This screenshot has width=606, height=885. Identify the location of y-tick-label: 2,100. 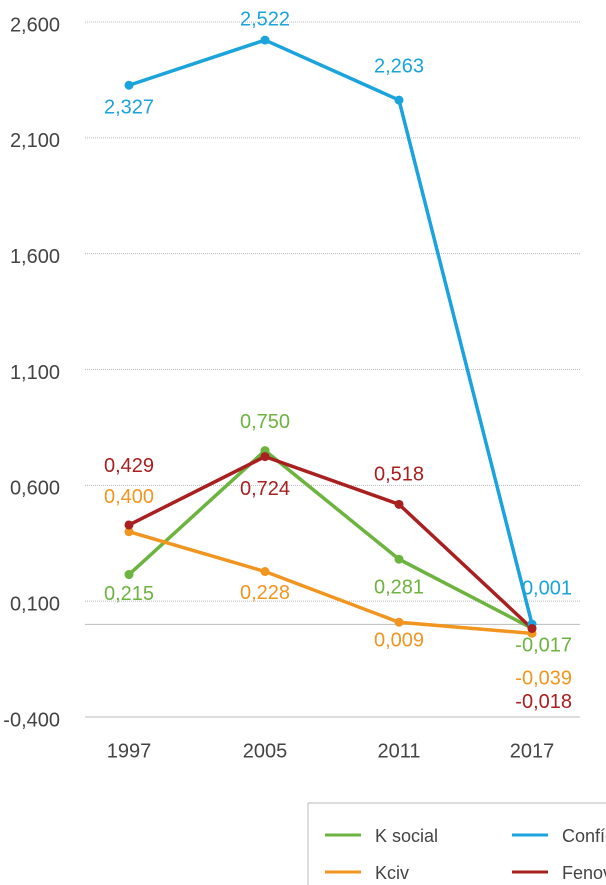
(35, 141).